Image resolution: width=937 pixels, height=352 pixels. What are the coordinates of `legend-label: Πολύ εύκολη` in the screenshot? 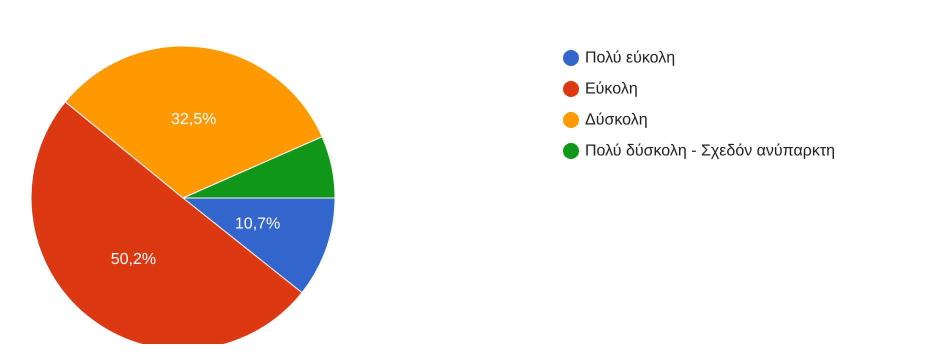 It's located at (630, 58).